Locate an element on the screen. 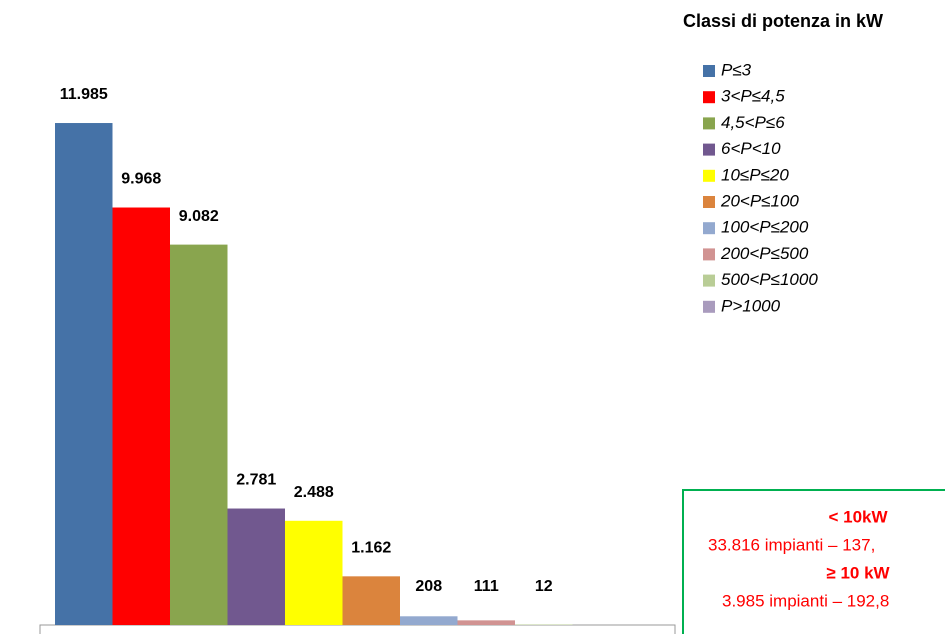 This screenshot has width=945, height=634. legend-title: Classi di potenza in kW is located at coordinates (783, 21).